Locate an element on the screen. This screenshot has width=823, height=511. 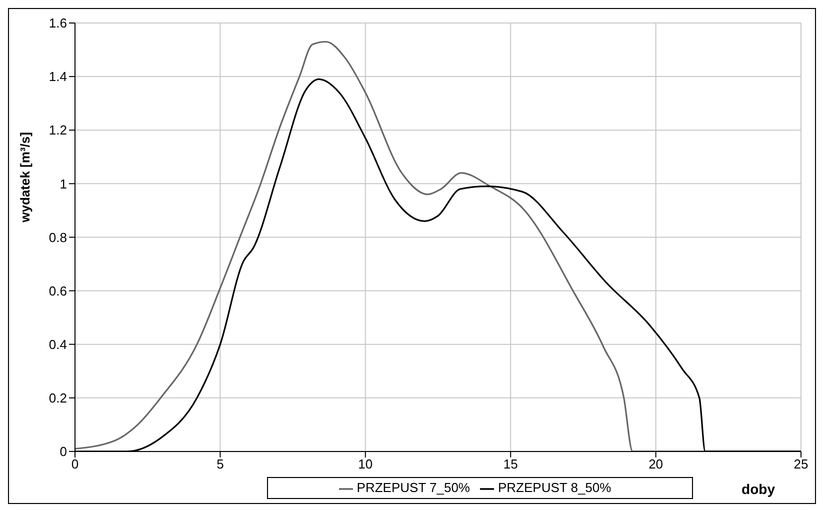
y-tick-label: 0.8 is located at coordinates (57, 237).